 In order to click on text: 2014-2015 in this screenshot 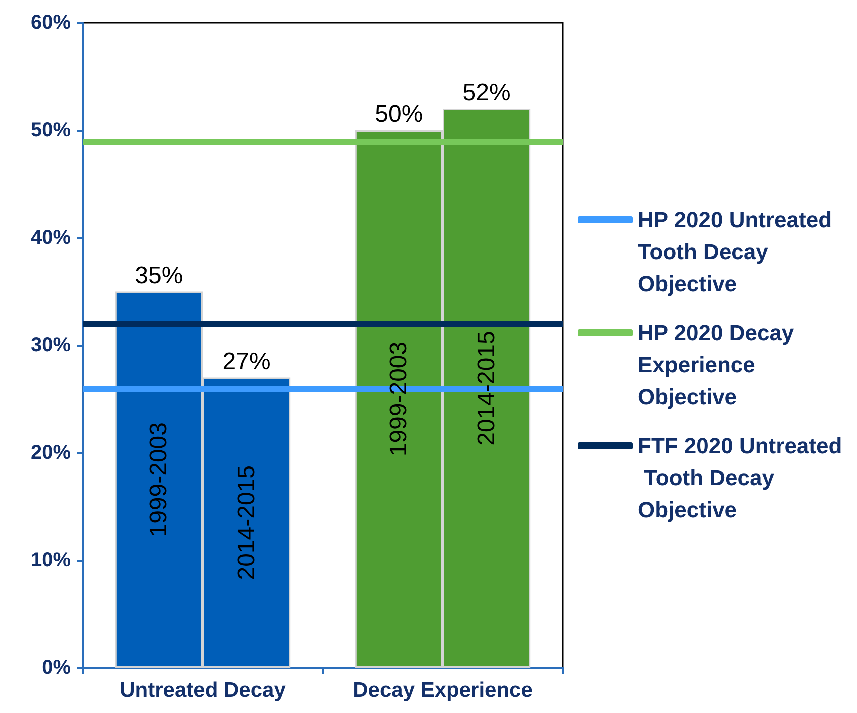, I will do `click(486, 388)`.